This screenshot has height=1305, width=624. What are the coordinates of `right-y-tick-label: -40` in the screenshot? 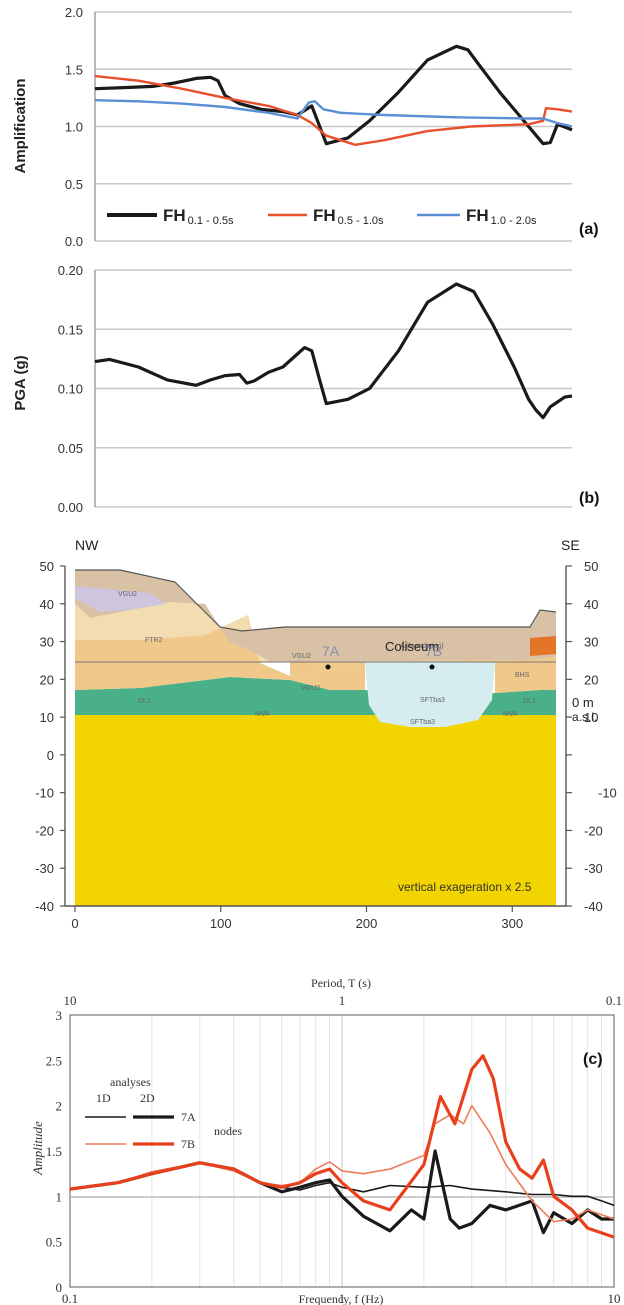 It's located at (593, 906).